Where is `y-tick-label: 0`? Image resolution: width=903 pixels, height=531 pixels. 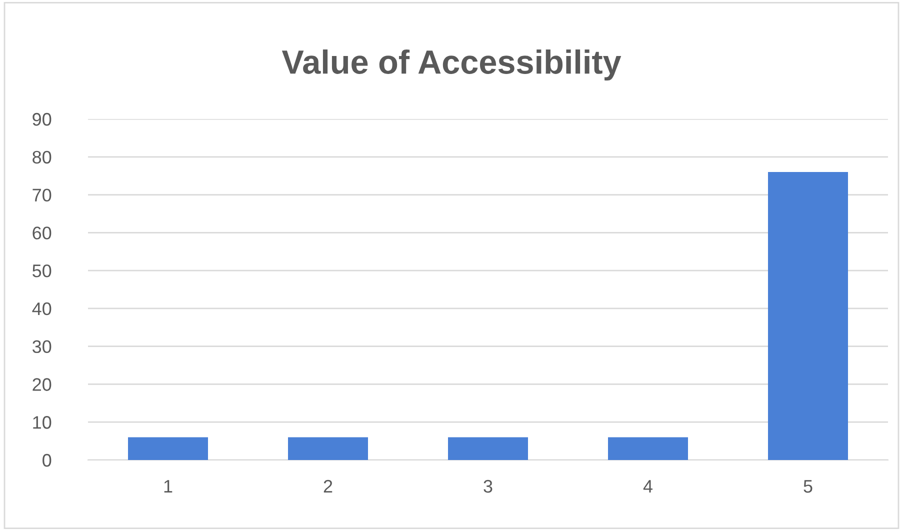
y-tick-label: 0 is located at coordinates (47, 460).